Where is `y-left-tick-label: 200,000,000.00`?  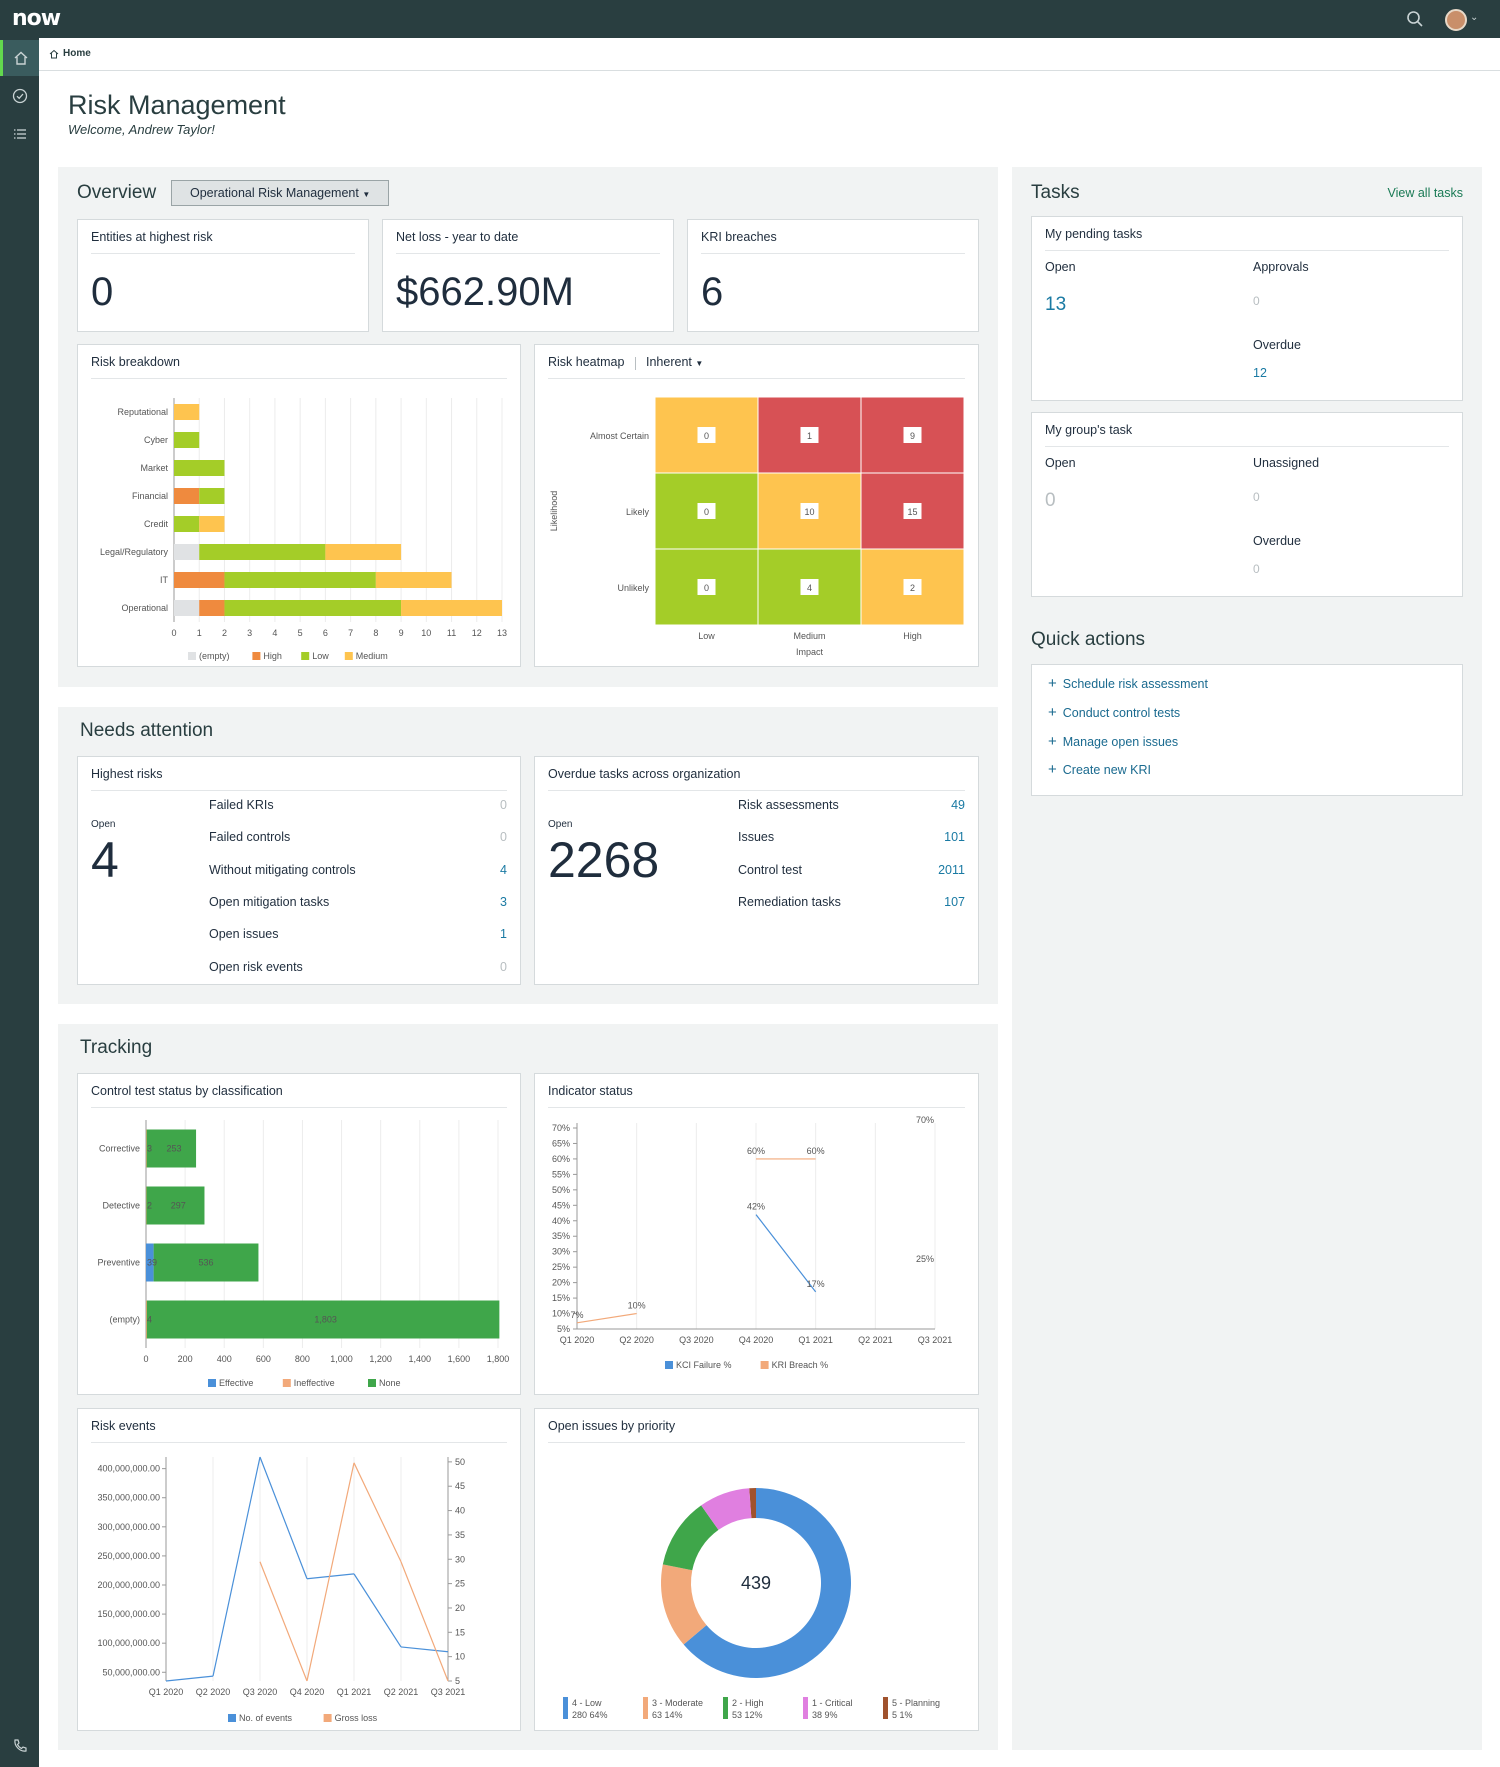
y-left-tick-label: 200,000,000.00 is located at coordinates (128, 1585).